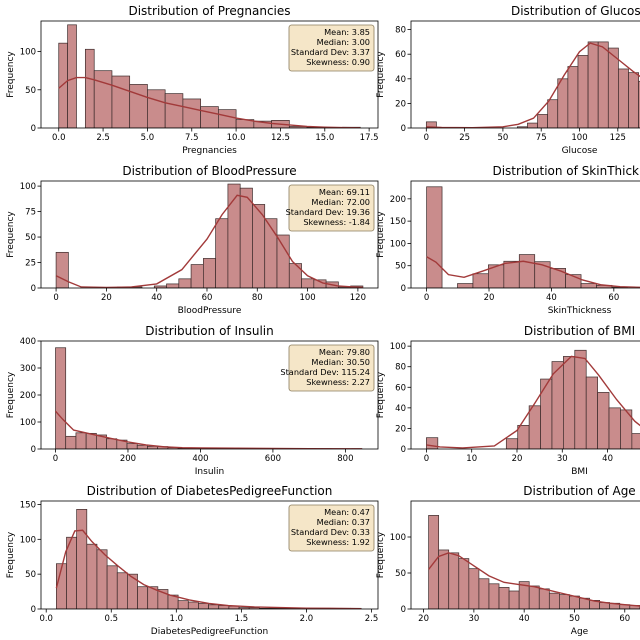 The image size is (640, 640). What do you see at coordinates (192, 138) in the screenshot?
I see `x-tick-label: 7.5` at bounding box center [192, 138].